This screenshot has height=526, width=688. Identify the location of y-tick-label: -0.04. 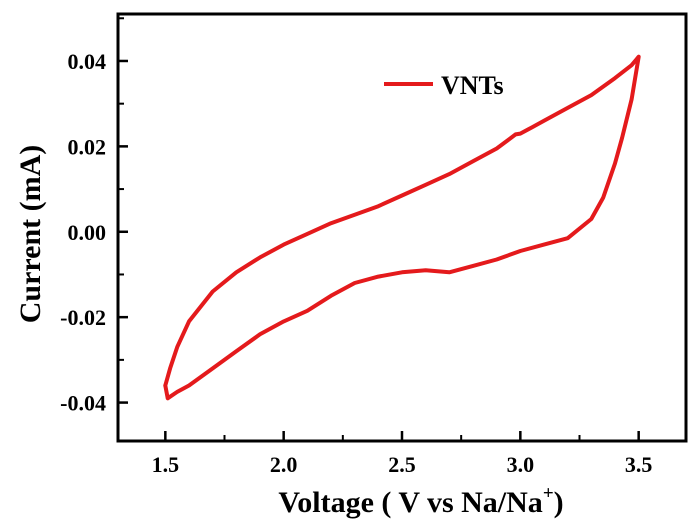
(83, 403).